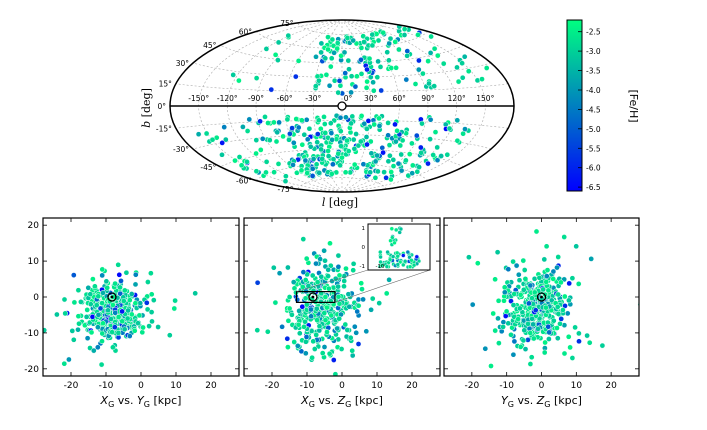 The height and width of the screenshot is (430, 707). I want to click on inset-point, so click(393, 256).